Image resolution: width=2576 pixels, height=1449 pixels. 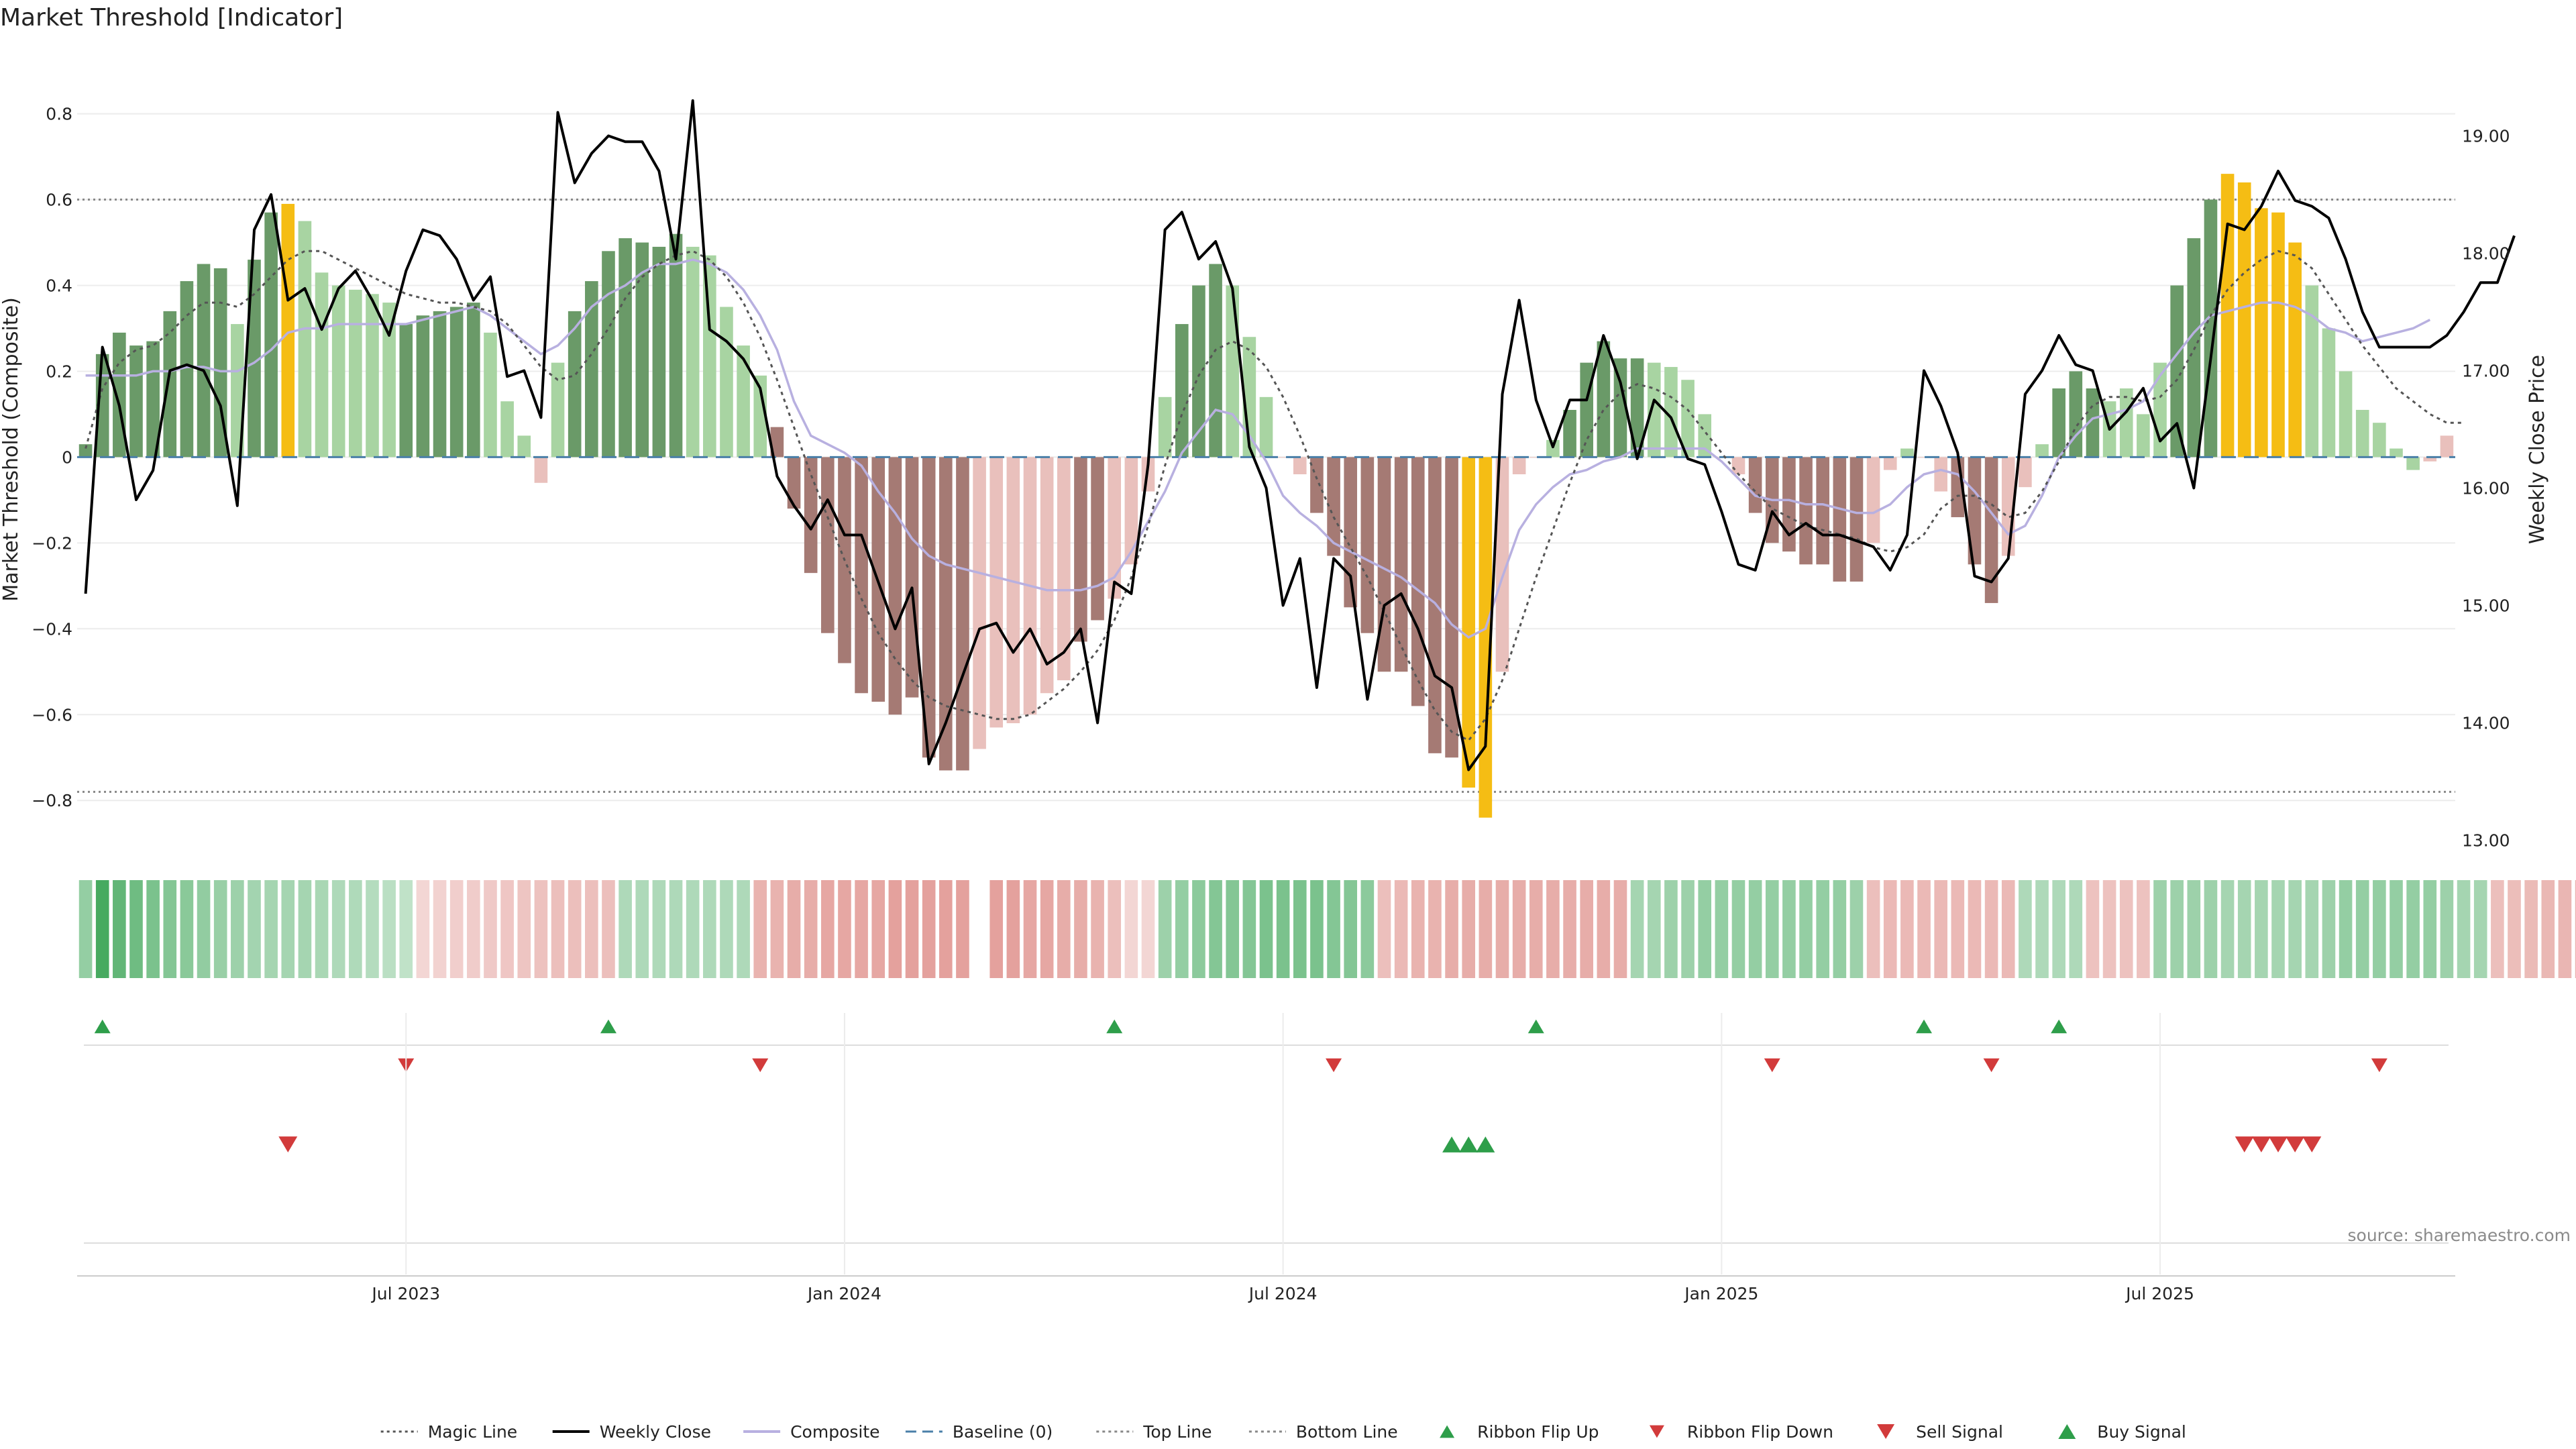 I want to click on ribbon-flip-down-marker, so click(x=1334, y=1065).